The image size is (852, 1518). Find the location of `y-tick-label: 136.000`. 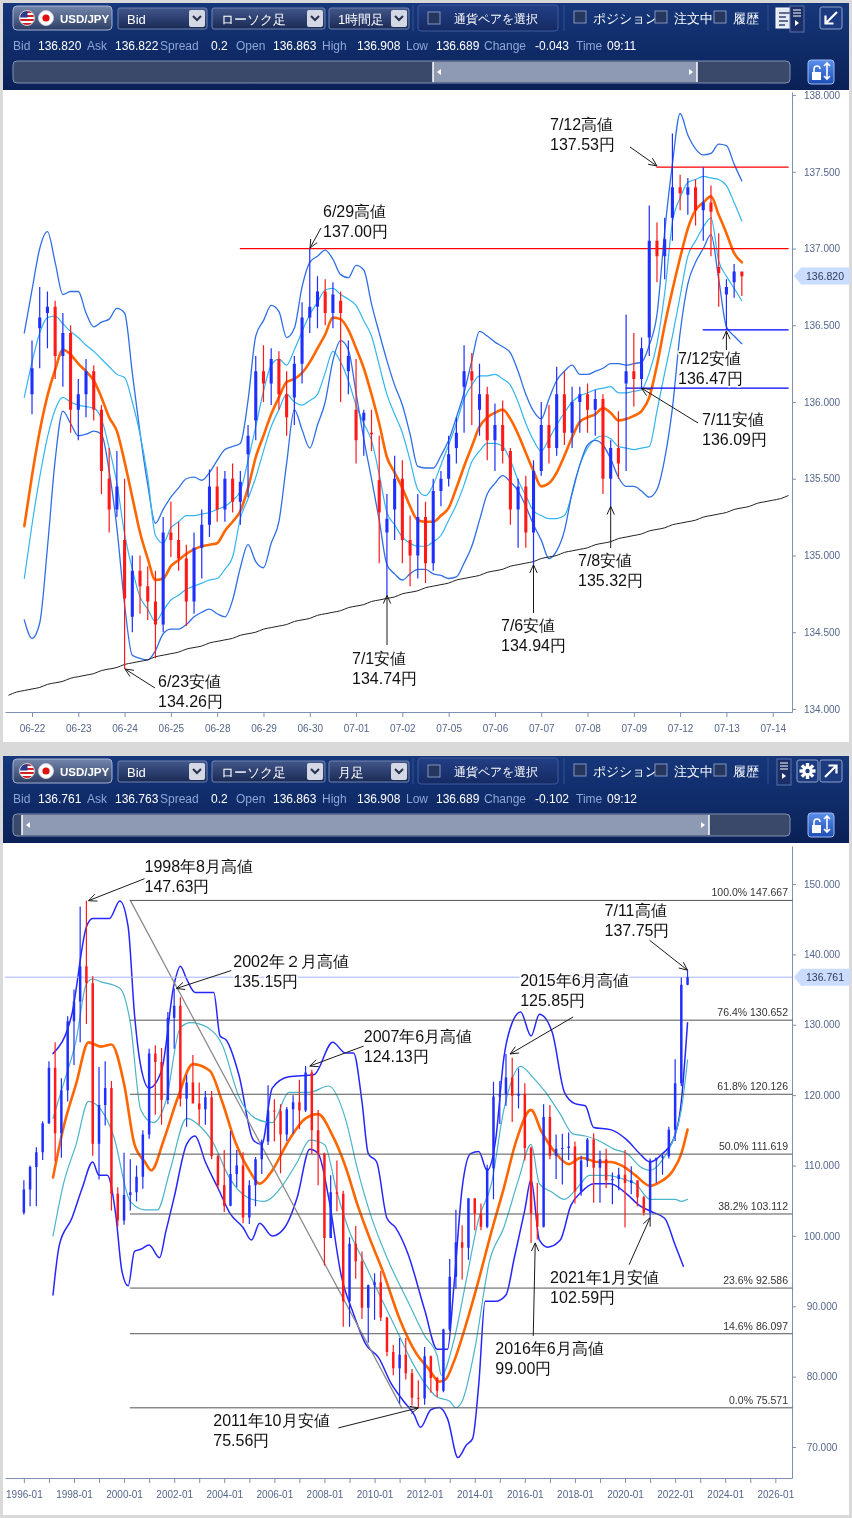

y-tick-label: 136.000 is located at coordinates (822, 402).